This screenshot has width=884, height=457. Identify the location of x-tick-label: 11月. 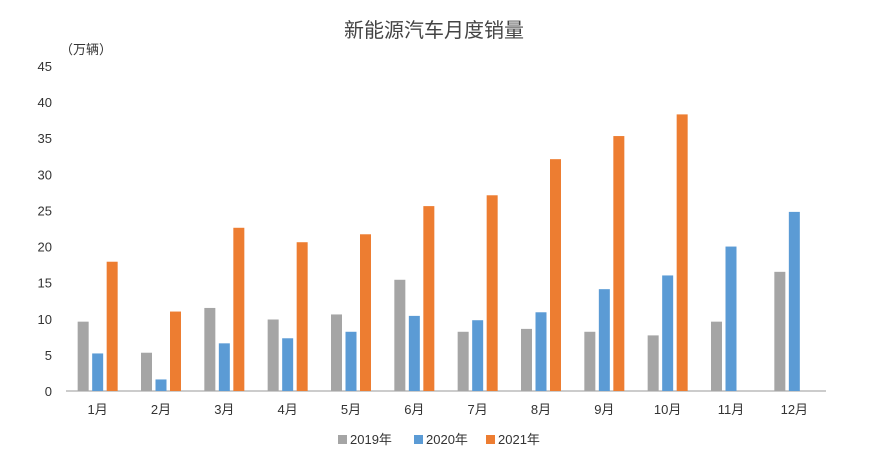
(731, 409).